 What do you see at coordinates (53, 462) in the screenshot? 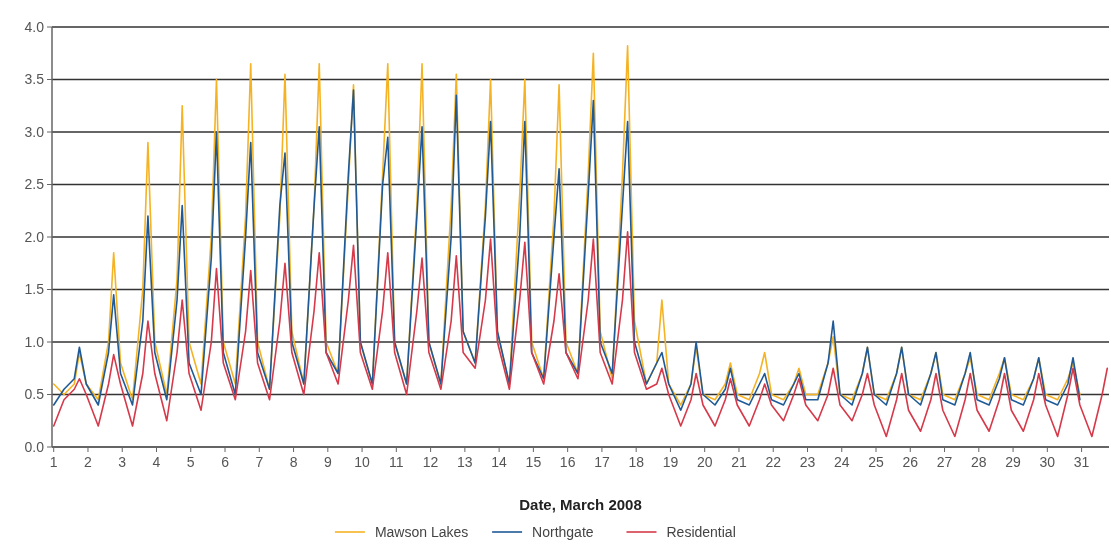
I see `x-tick-label: 1` at bounding box center [53, 462].